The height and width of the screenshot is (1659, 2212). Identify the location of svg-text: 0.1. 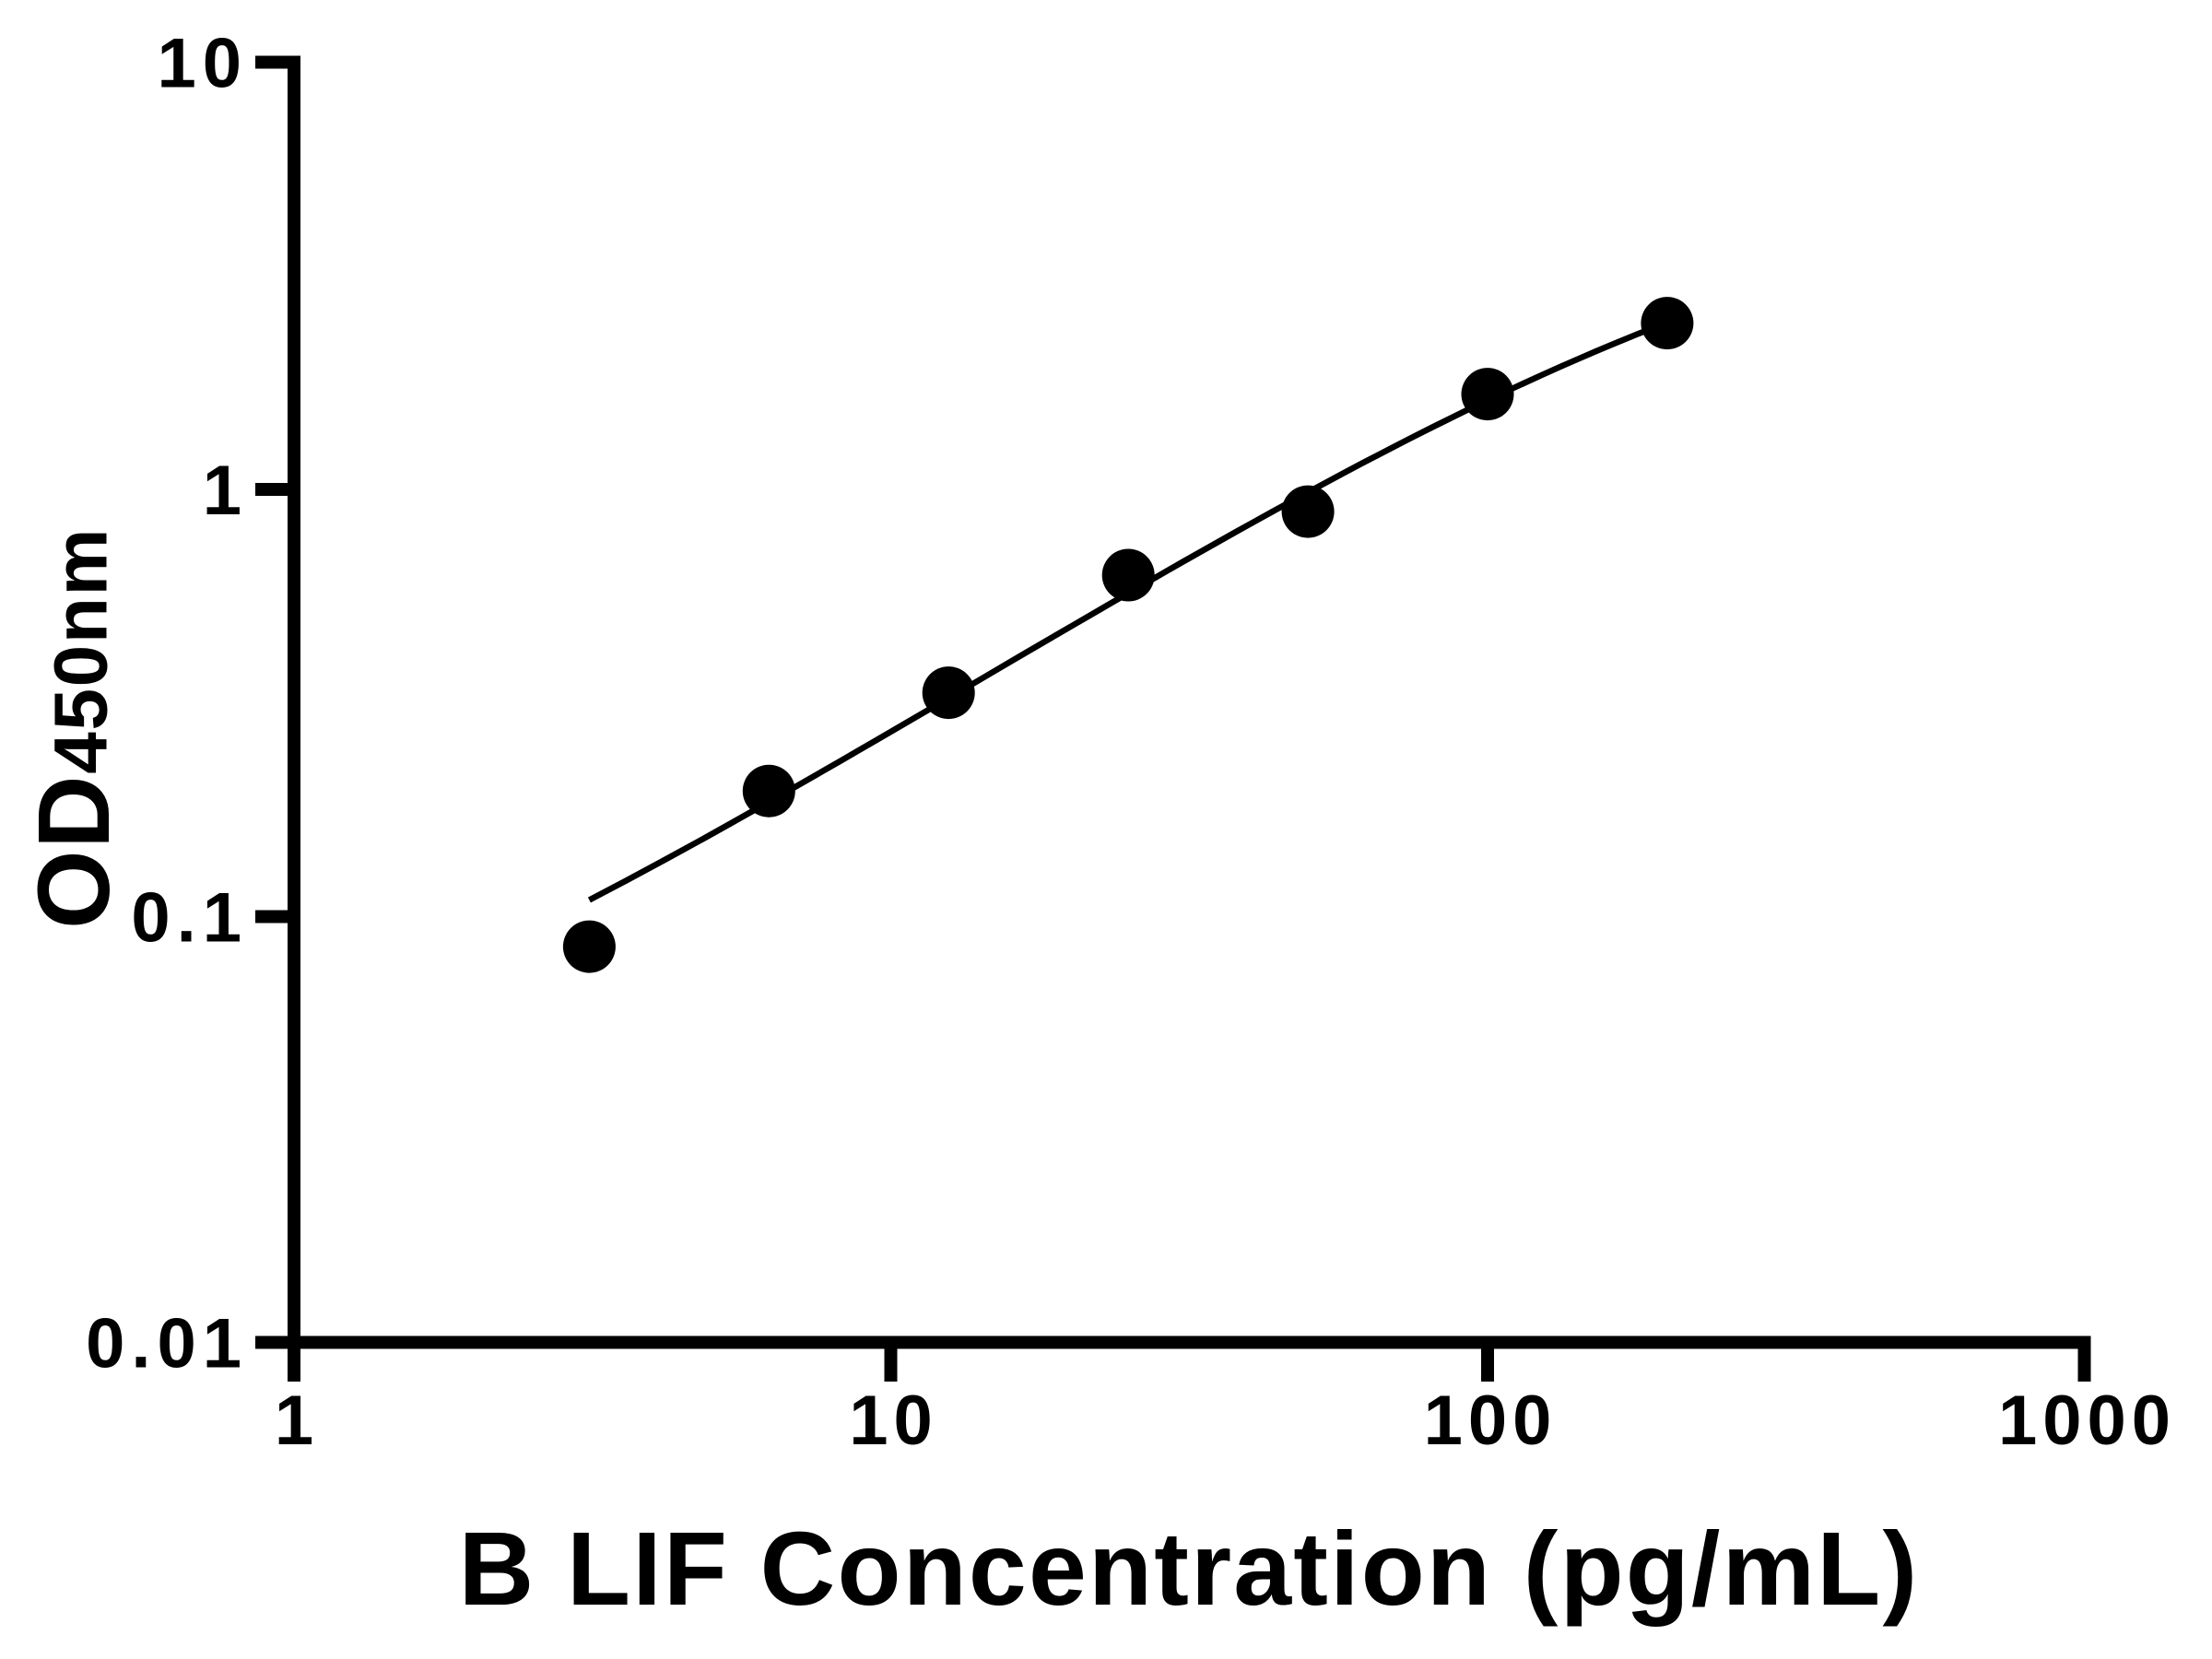
(189, 918).